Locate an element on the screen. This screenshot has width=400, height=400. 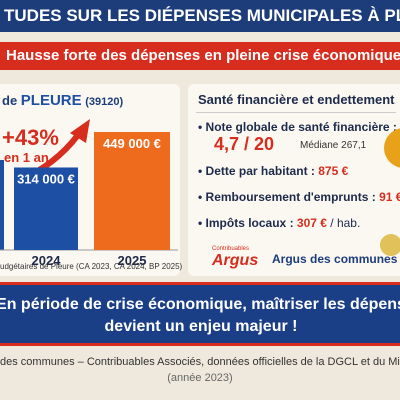
title: TUDES SUR LES DIÉPENSES MUNICIPALES À PL is located at coordinates (200, 16).